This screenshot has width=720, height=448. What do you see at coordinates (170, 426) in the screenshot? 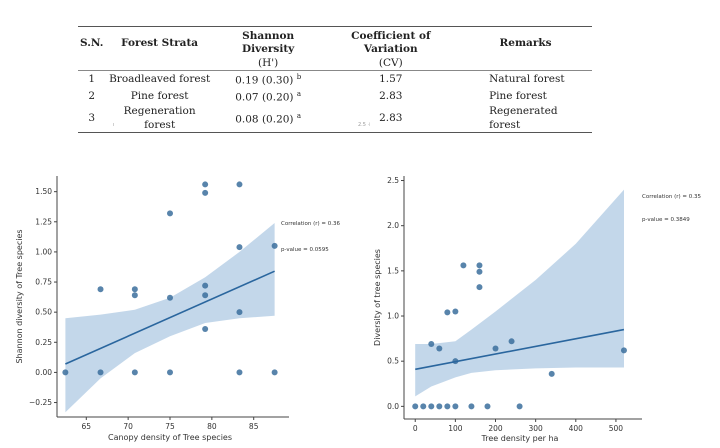
I see `x-tick-label: 75` at bounding box center [170, 426].